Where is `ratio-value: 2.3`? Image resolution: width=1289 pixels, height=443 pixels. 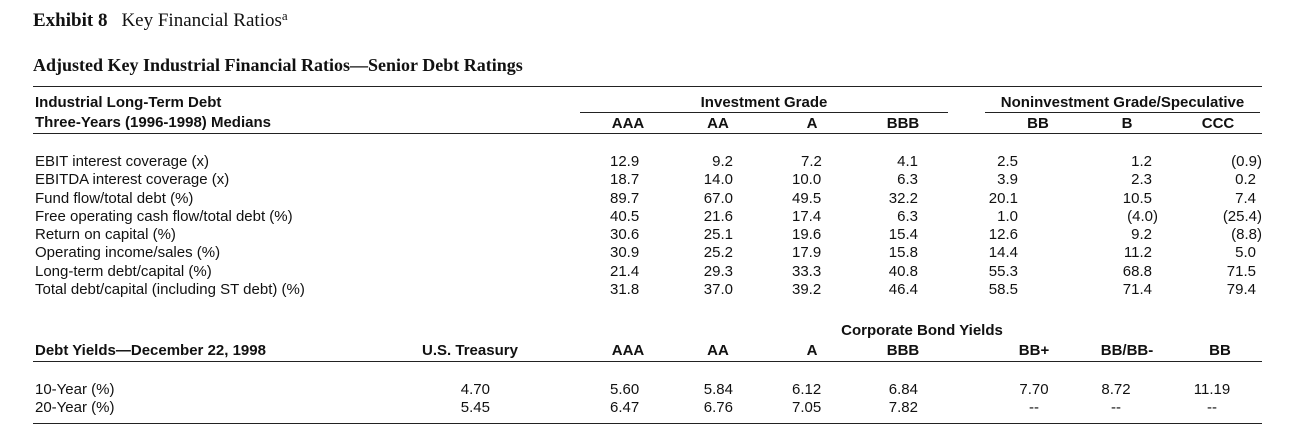 ratio-value: 2.3 is located at coordinates (1141, 180).